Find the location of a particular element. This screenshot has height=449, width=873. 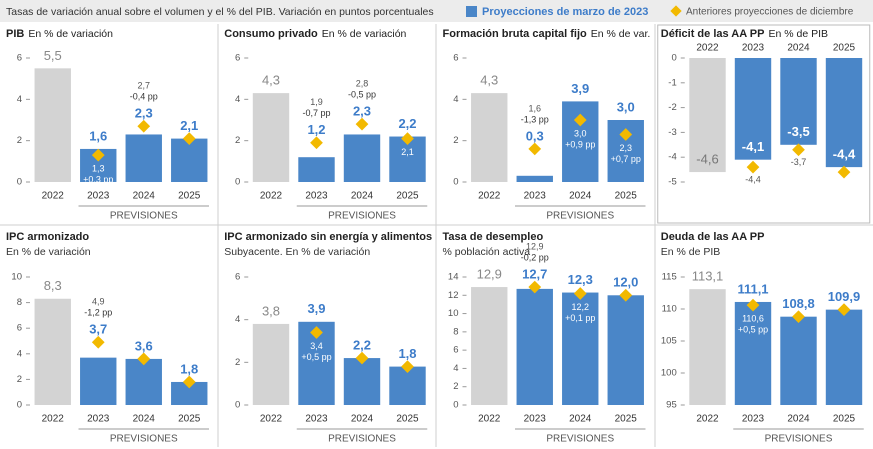

y-tick-label: 105 is located at coordinates (669, 341).